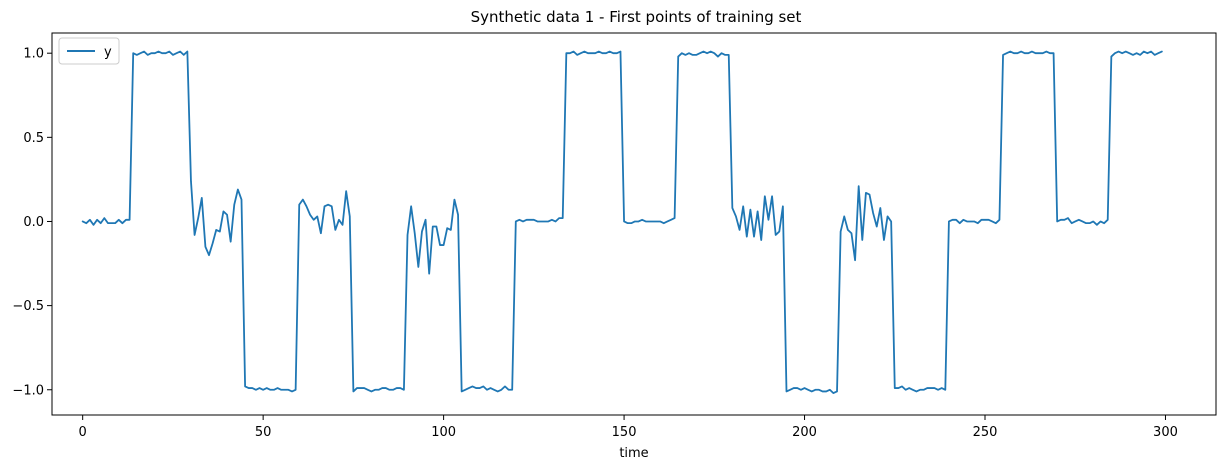  Describe the element at coordinates (1165, 432) in the screenshot. I see `x-tick-label: 300` at that location.